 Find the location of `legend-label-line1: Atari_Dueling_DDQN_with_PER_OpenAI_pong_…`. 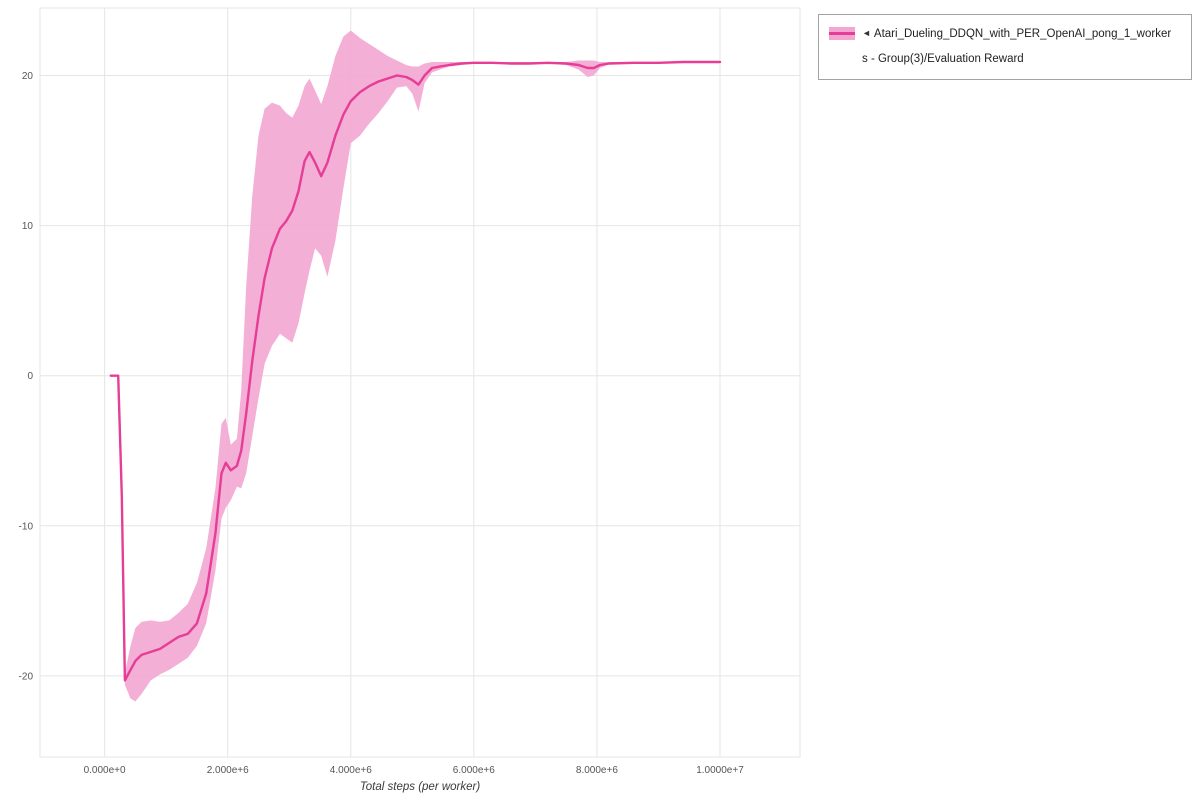

legend-label-line1: Atari_Dueling_DDQN_with_PER_OpenAI_pong_… is located at coordinates (1022, 34).